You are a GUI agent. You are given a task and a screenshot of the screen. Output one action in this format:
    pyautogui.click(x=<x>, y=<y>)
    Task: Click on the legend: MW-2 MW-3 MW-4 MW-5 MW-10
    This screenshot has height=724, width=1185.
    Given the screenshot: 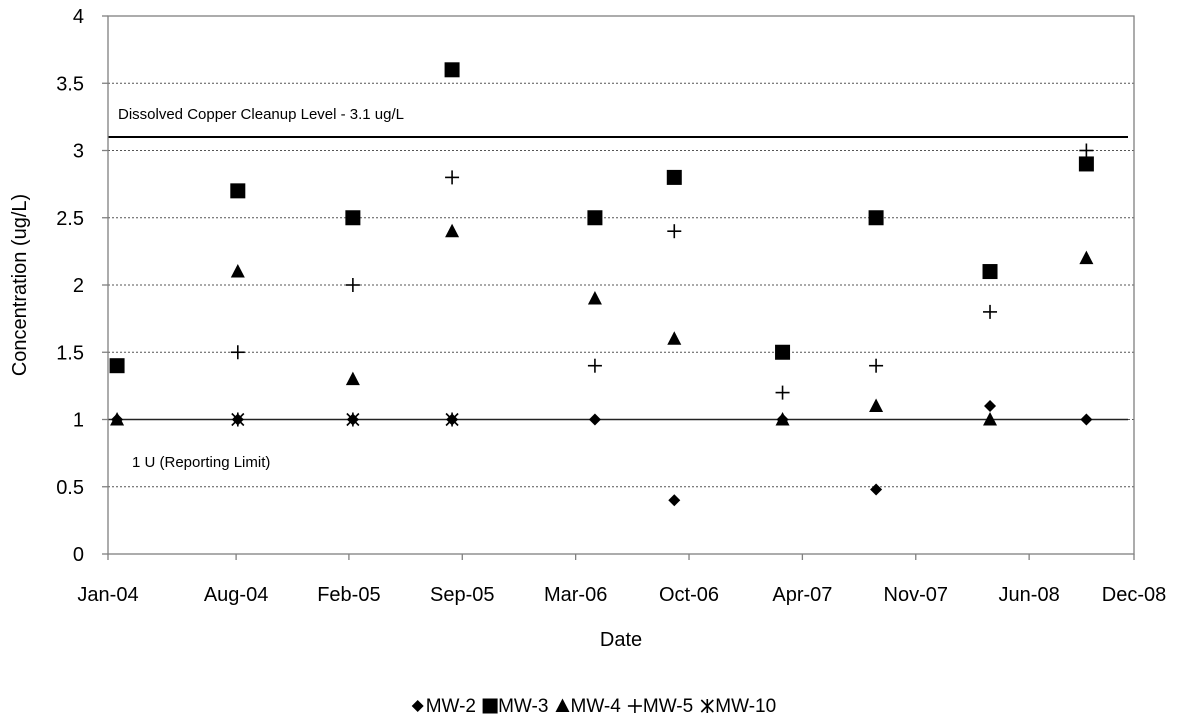 What is the action you would take?
    pyautogui.click(x=593, y=706)
    